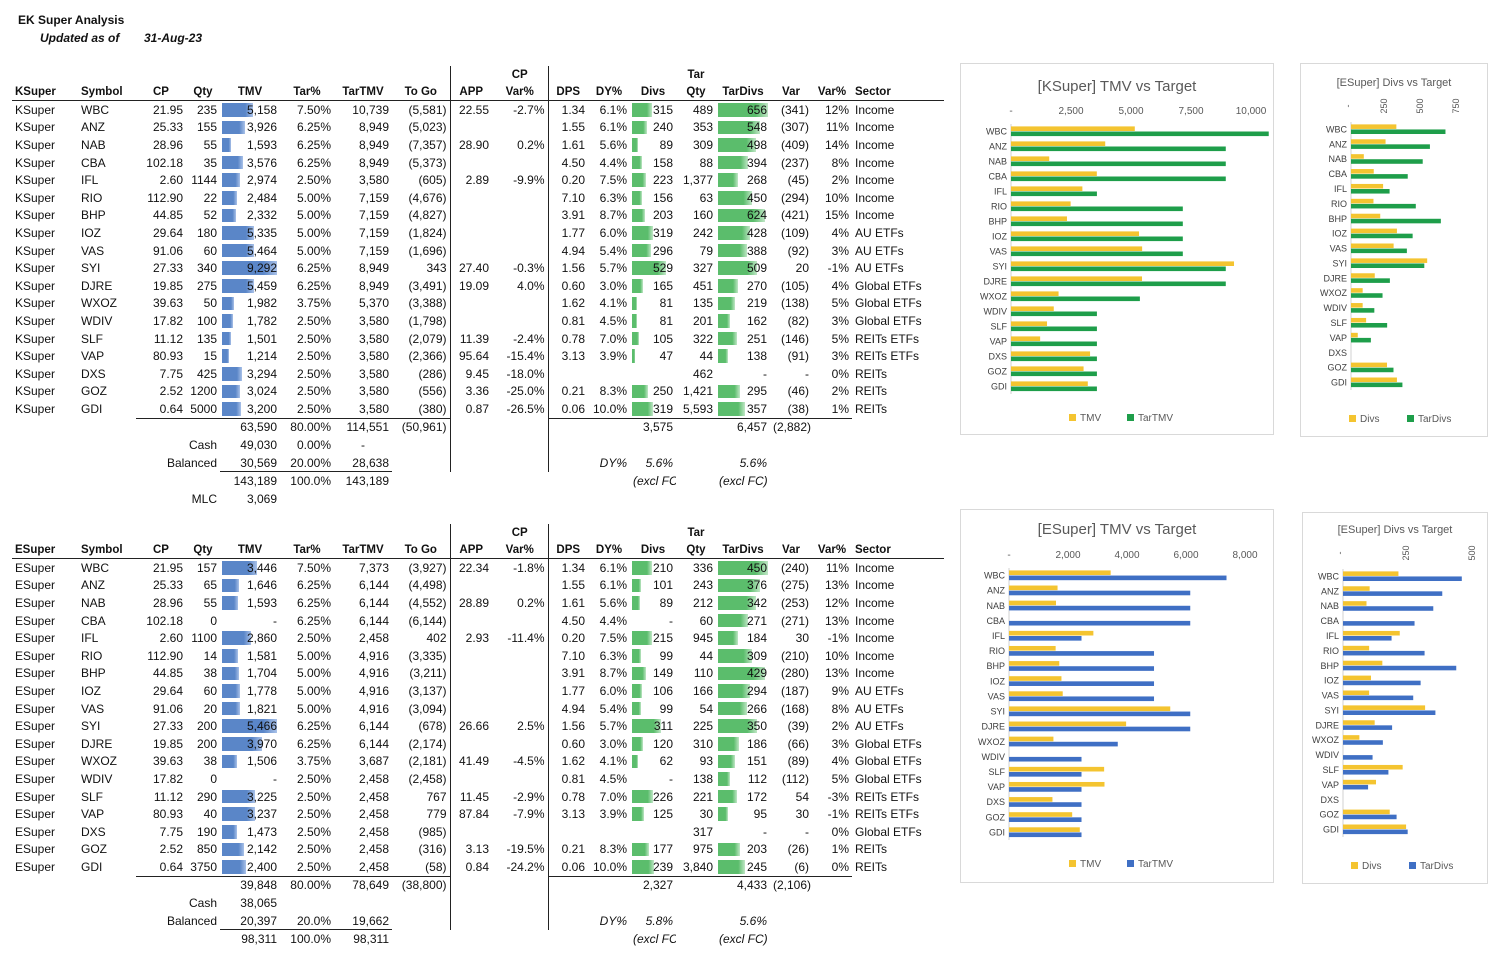 The width and height of the screenshot is (1500, 955). Describe the element at coordinates (832, 550) in the screenshot. I see `col-varpct: Var%` at that location.